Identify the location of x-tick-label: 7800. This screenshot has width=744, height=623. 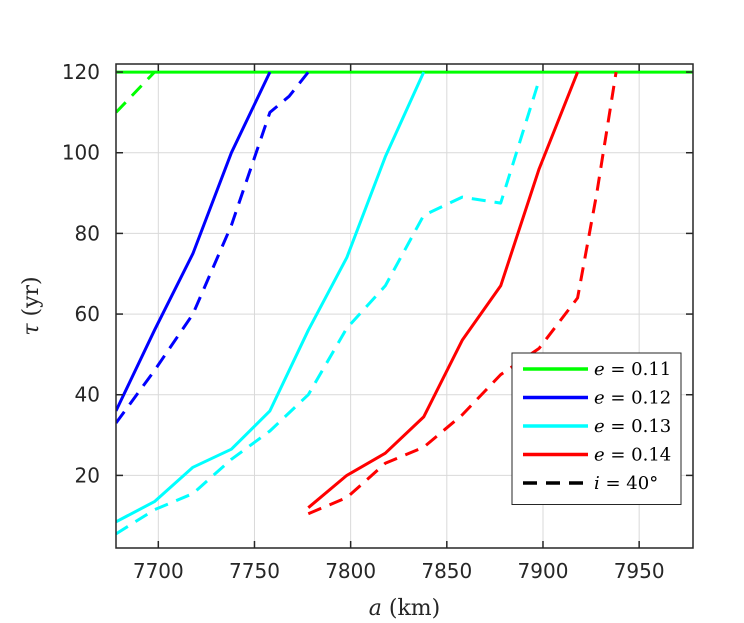
(350, 571).